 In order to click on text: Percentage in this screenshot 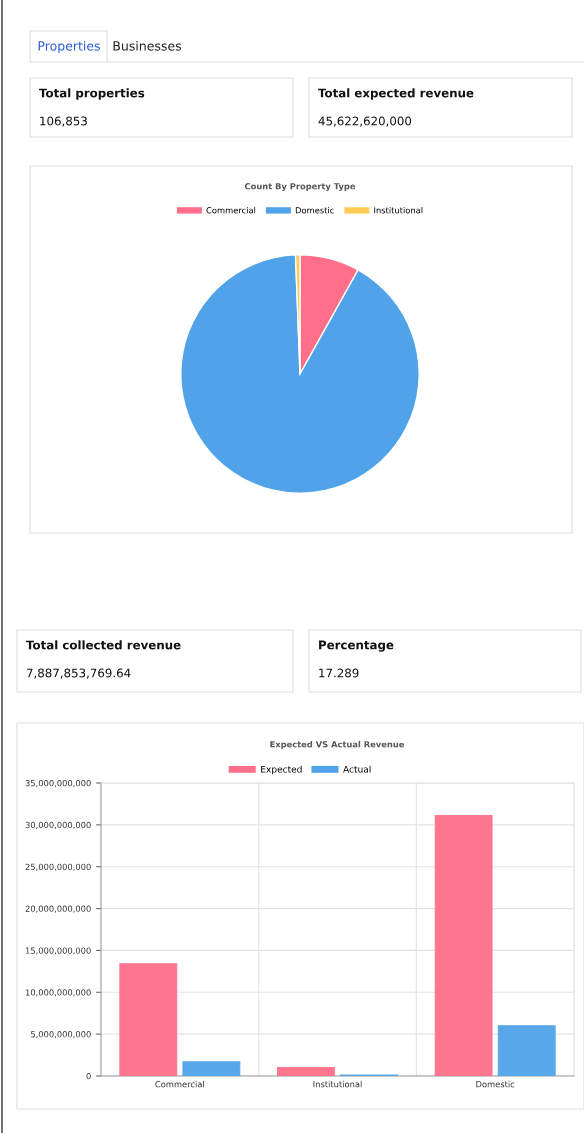, I will do `click(356, 646)`.